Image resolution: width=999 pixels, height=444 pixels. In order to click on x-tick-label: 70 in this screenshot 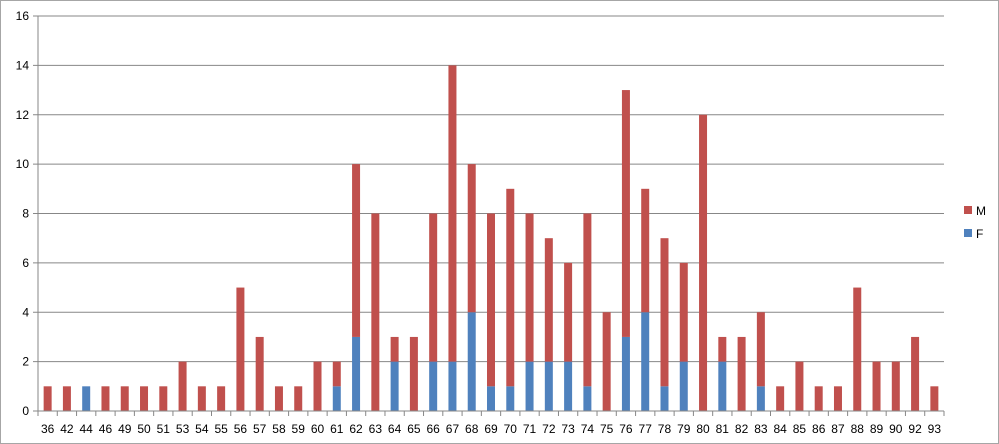, I will do `click(511, 429)`.